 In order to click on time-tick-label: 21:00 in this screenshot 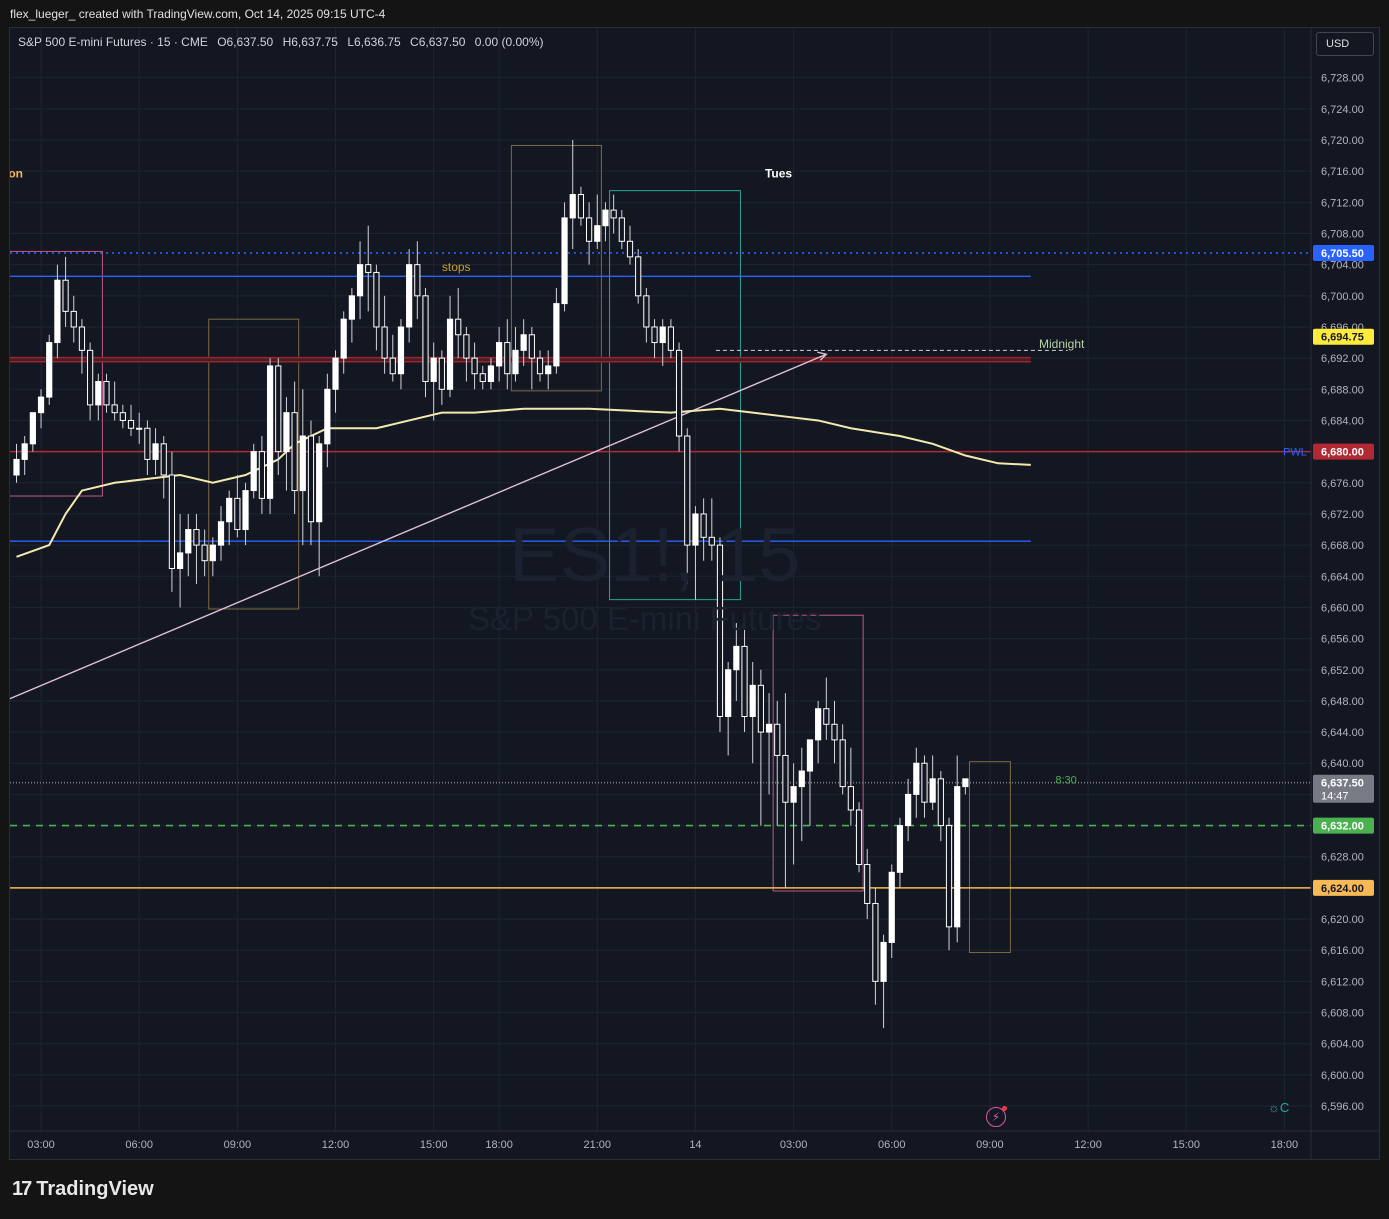, I will do `click(598, 1145)`.